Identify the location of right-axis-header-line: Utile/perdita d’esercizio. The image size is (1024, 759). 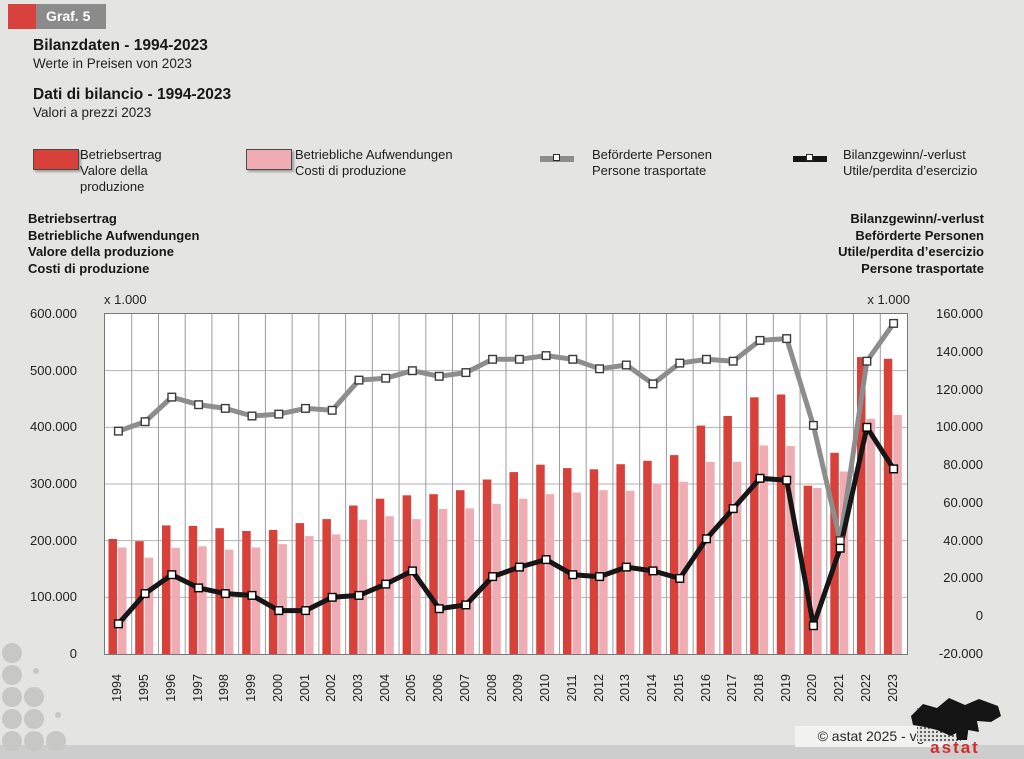
(911, 251).